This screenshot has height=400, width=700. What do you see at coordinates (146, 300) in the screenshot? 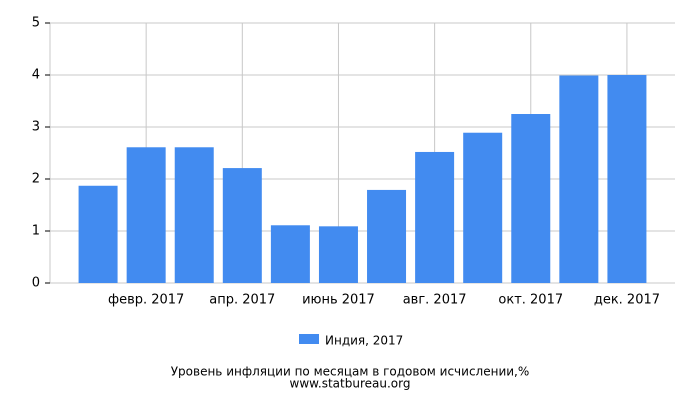
I see `x-tick-label: февр. 2017` at bounding box center [146, 300].